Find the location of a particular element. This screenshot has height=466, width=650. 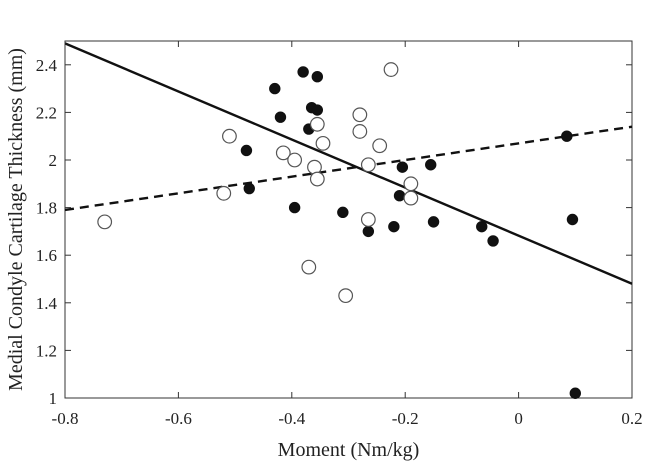

x-tick-label: -0.8 is located at coordinates (65, 418).